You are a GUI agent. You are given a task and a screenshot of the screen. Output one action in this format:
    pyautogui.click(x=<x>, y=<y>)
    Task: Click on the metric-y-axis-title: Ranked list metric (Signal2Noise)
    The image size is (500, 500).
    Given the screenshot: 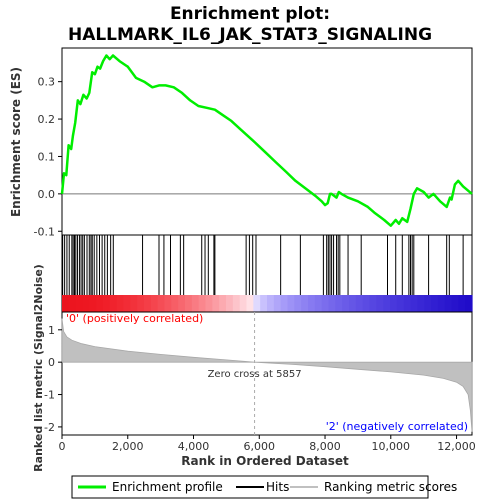 What is the action you would take?
    pyautogui.click(x=38, y=368)
    